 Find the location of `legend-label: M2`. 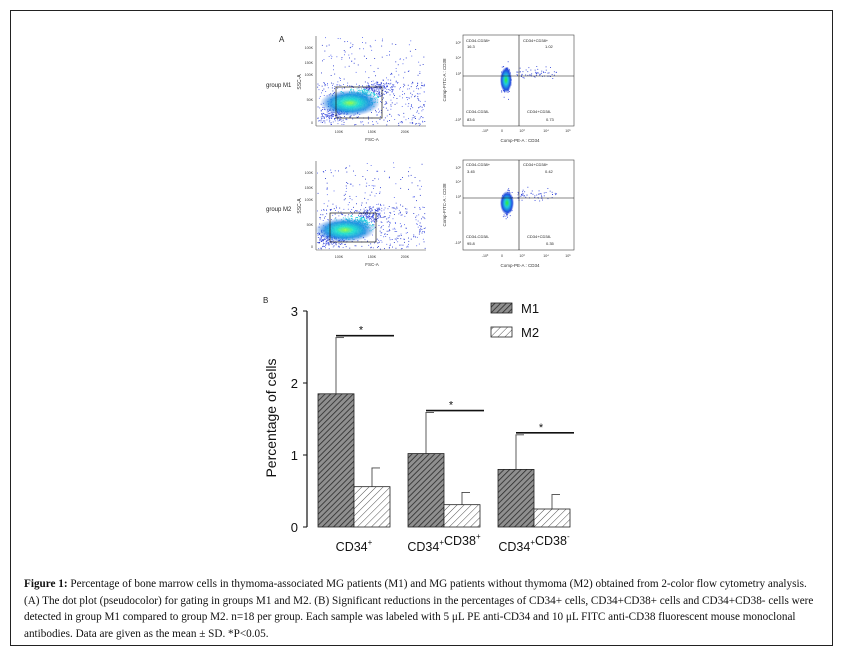

legend-label: M2 is located at coordinates (530, 332).